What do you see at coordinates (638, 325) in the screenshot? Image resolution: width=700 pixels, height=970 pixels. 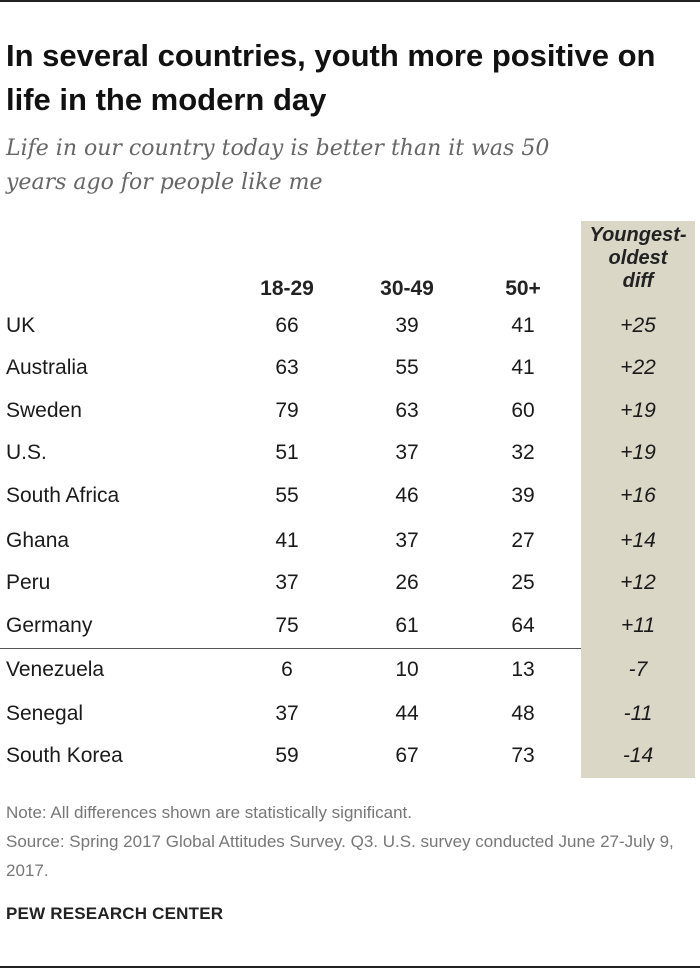 I see `diff-value-cell: +25` at bounding box center [638, 325].